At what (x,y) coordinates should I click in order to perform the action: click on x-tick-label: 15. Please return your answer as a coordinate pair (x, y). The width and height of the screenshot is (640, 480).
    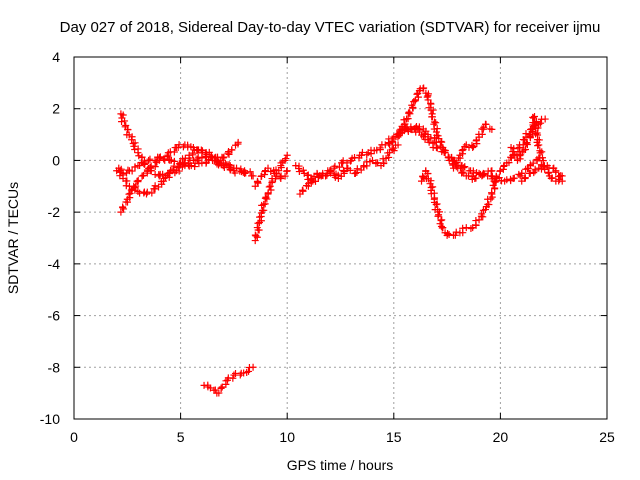
    Looking at the image, I should click on (394, 437).